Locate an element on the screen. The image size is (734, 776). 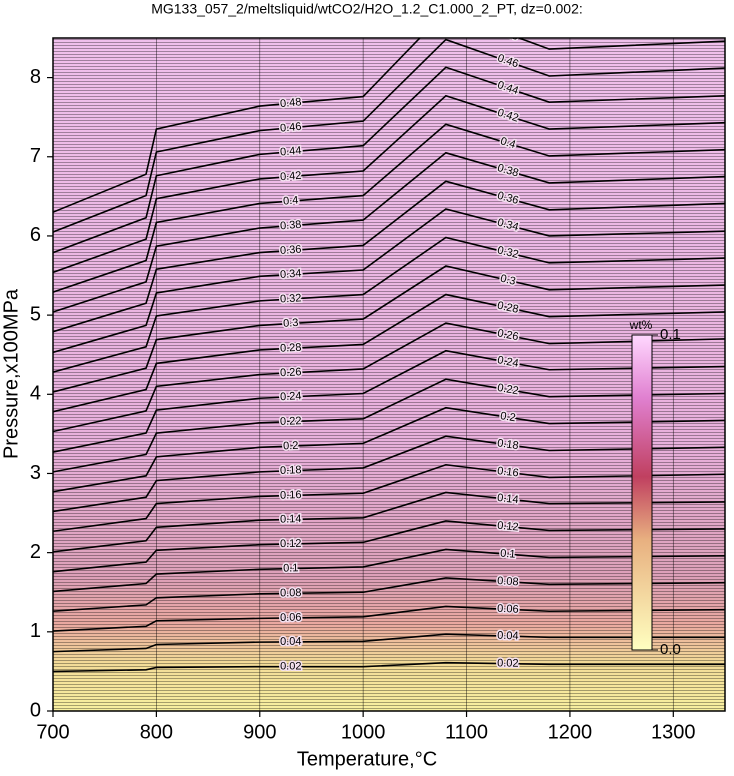
contour-label: 0.48 is located at coordinates (291, 103).